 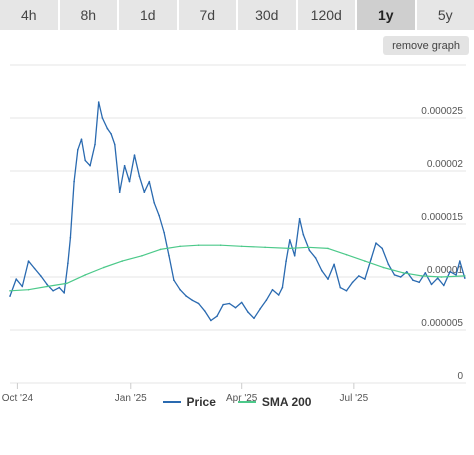 I want to click on tab-120d: 120d, so click(x=327, y=15).